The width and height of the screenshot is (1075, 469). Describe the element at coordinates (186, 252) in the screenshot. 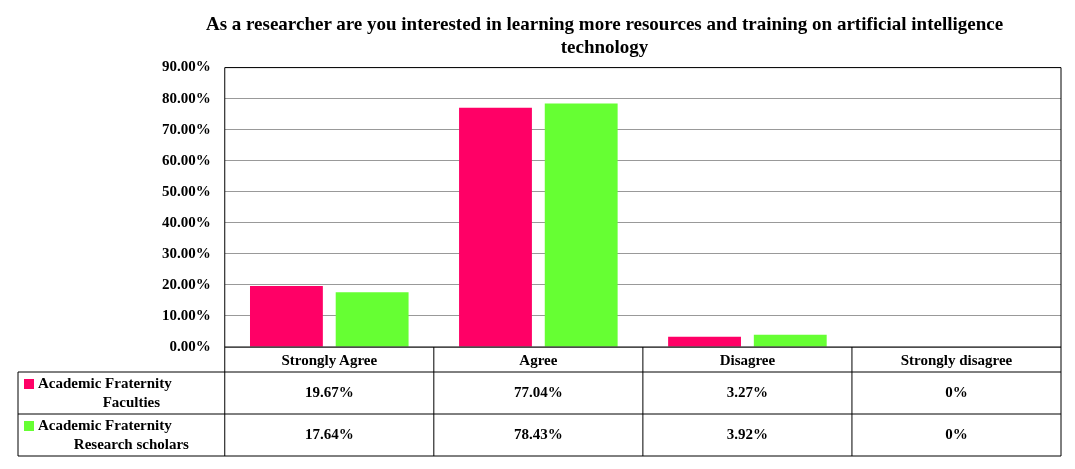

I see `y-tick-label: 30.00%` at that location.